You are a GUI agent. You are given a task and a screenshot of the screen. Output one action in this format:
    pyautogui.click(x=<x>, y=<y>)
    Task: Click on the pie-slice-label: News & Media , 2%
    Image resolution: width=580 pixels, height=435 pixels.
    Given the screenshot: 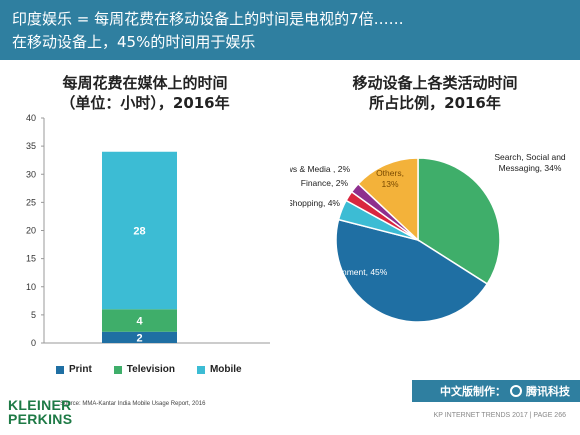 What is the action you would take?
    pyautogui.click(x=320, y=169)
    